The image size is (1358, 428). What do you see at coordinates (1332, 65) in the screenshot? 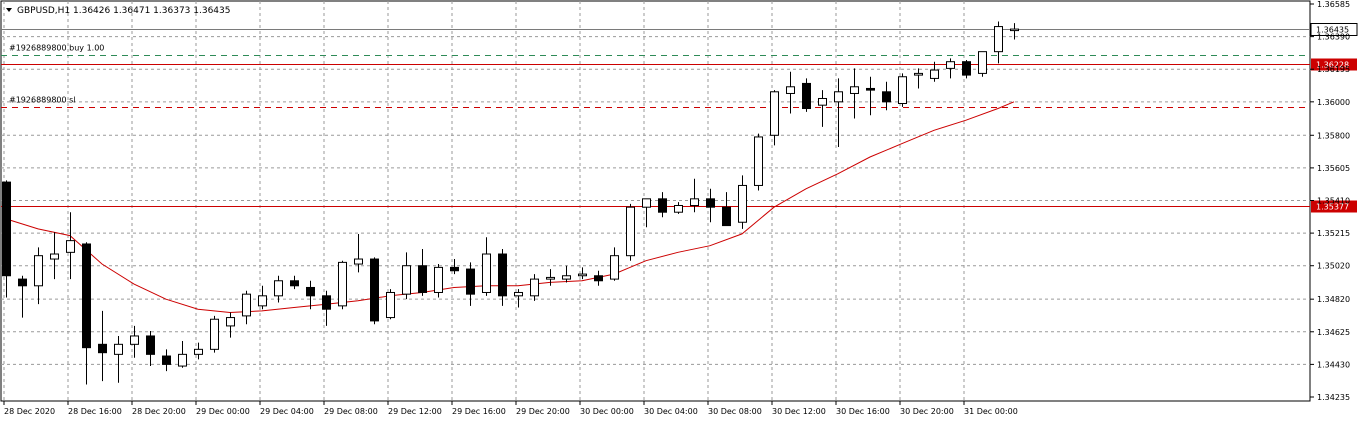
I see `level-price-label: 1.36228` at bounding box center [1332, 65].